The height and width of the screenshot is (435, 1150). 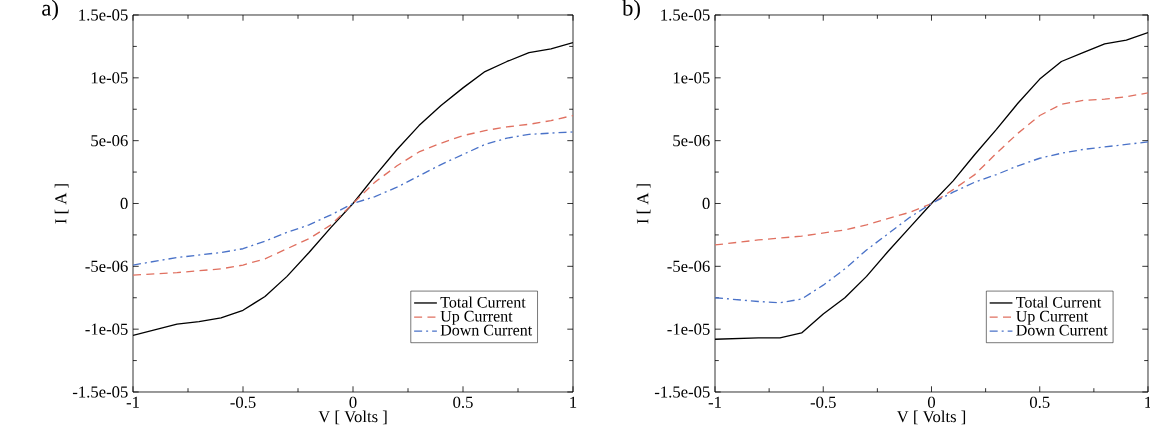 I want to click on chart-title: a), so click(x=50, y=10).